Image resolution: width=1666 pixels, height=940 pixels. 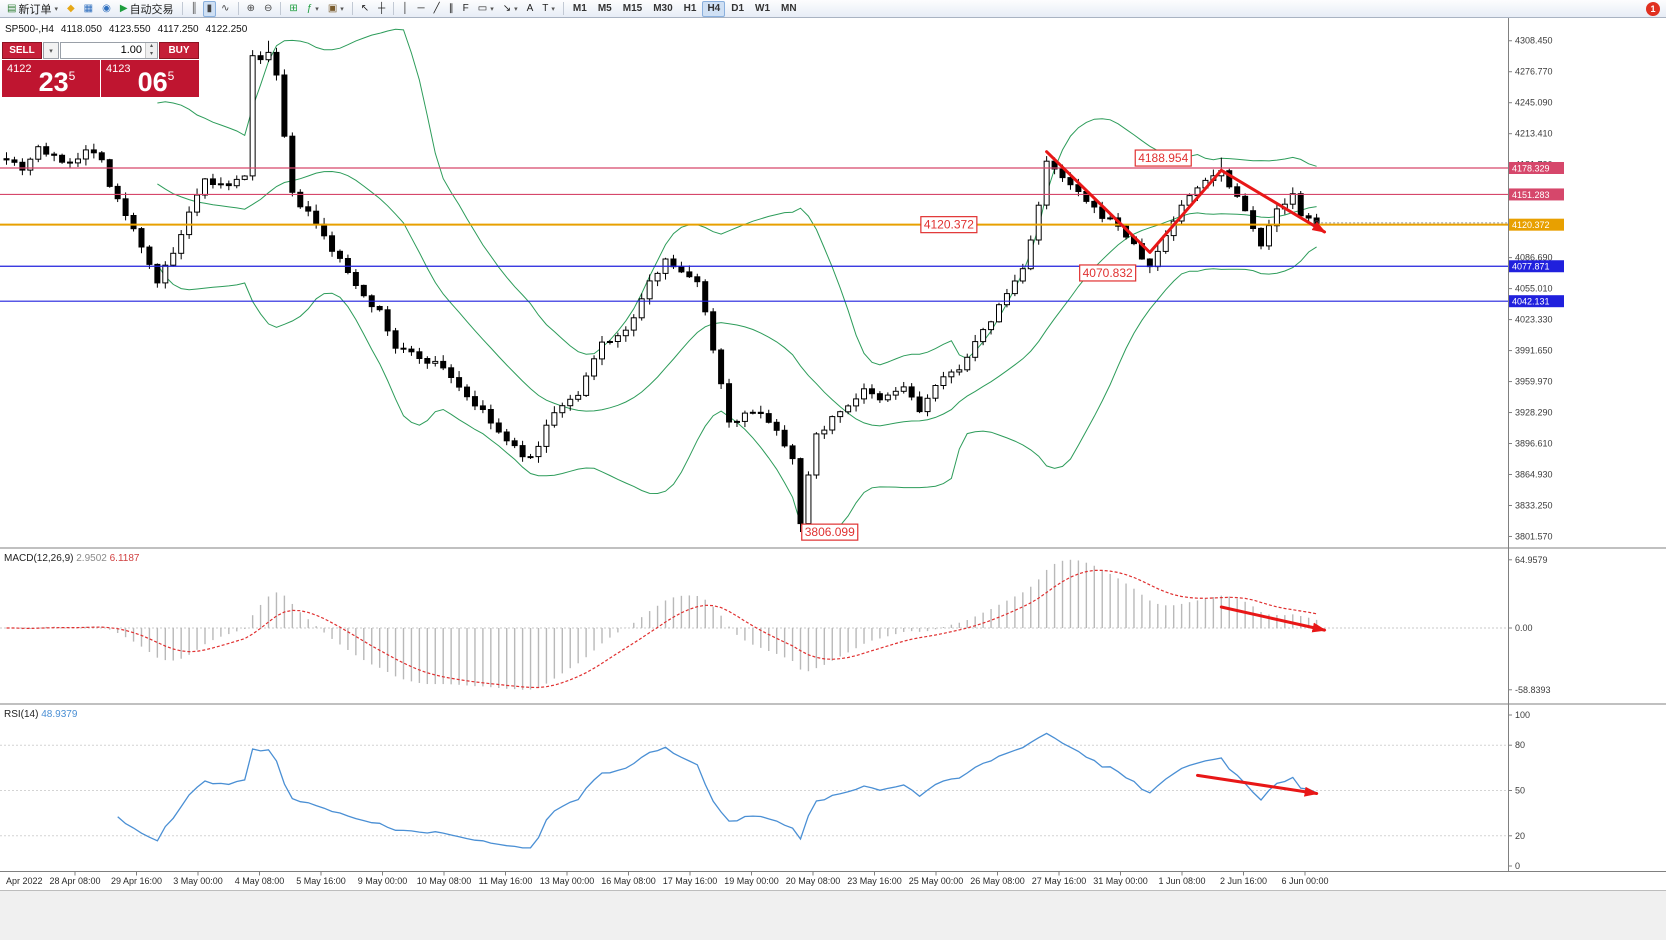 What do you see at coordinates (813, 881) in the screenshot?
I see `svg-text: 20 May 08:00` at bounding box center [813, 881].